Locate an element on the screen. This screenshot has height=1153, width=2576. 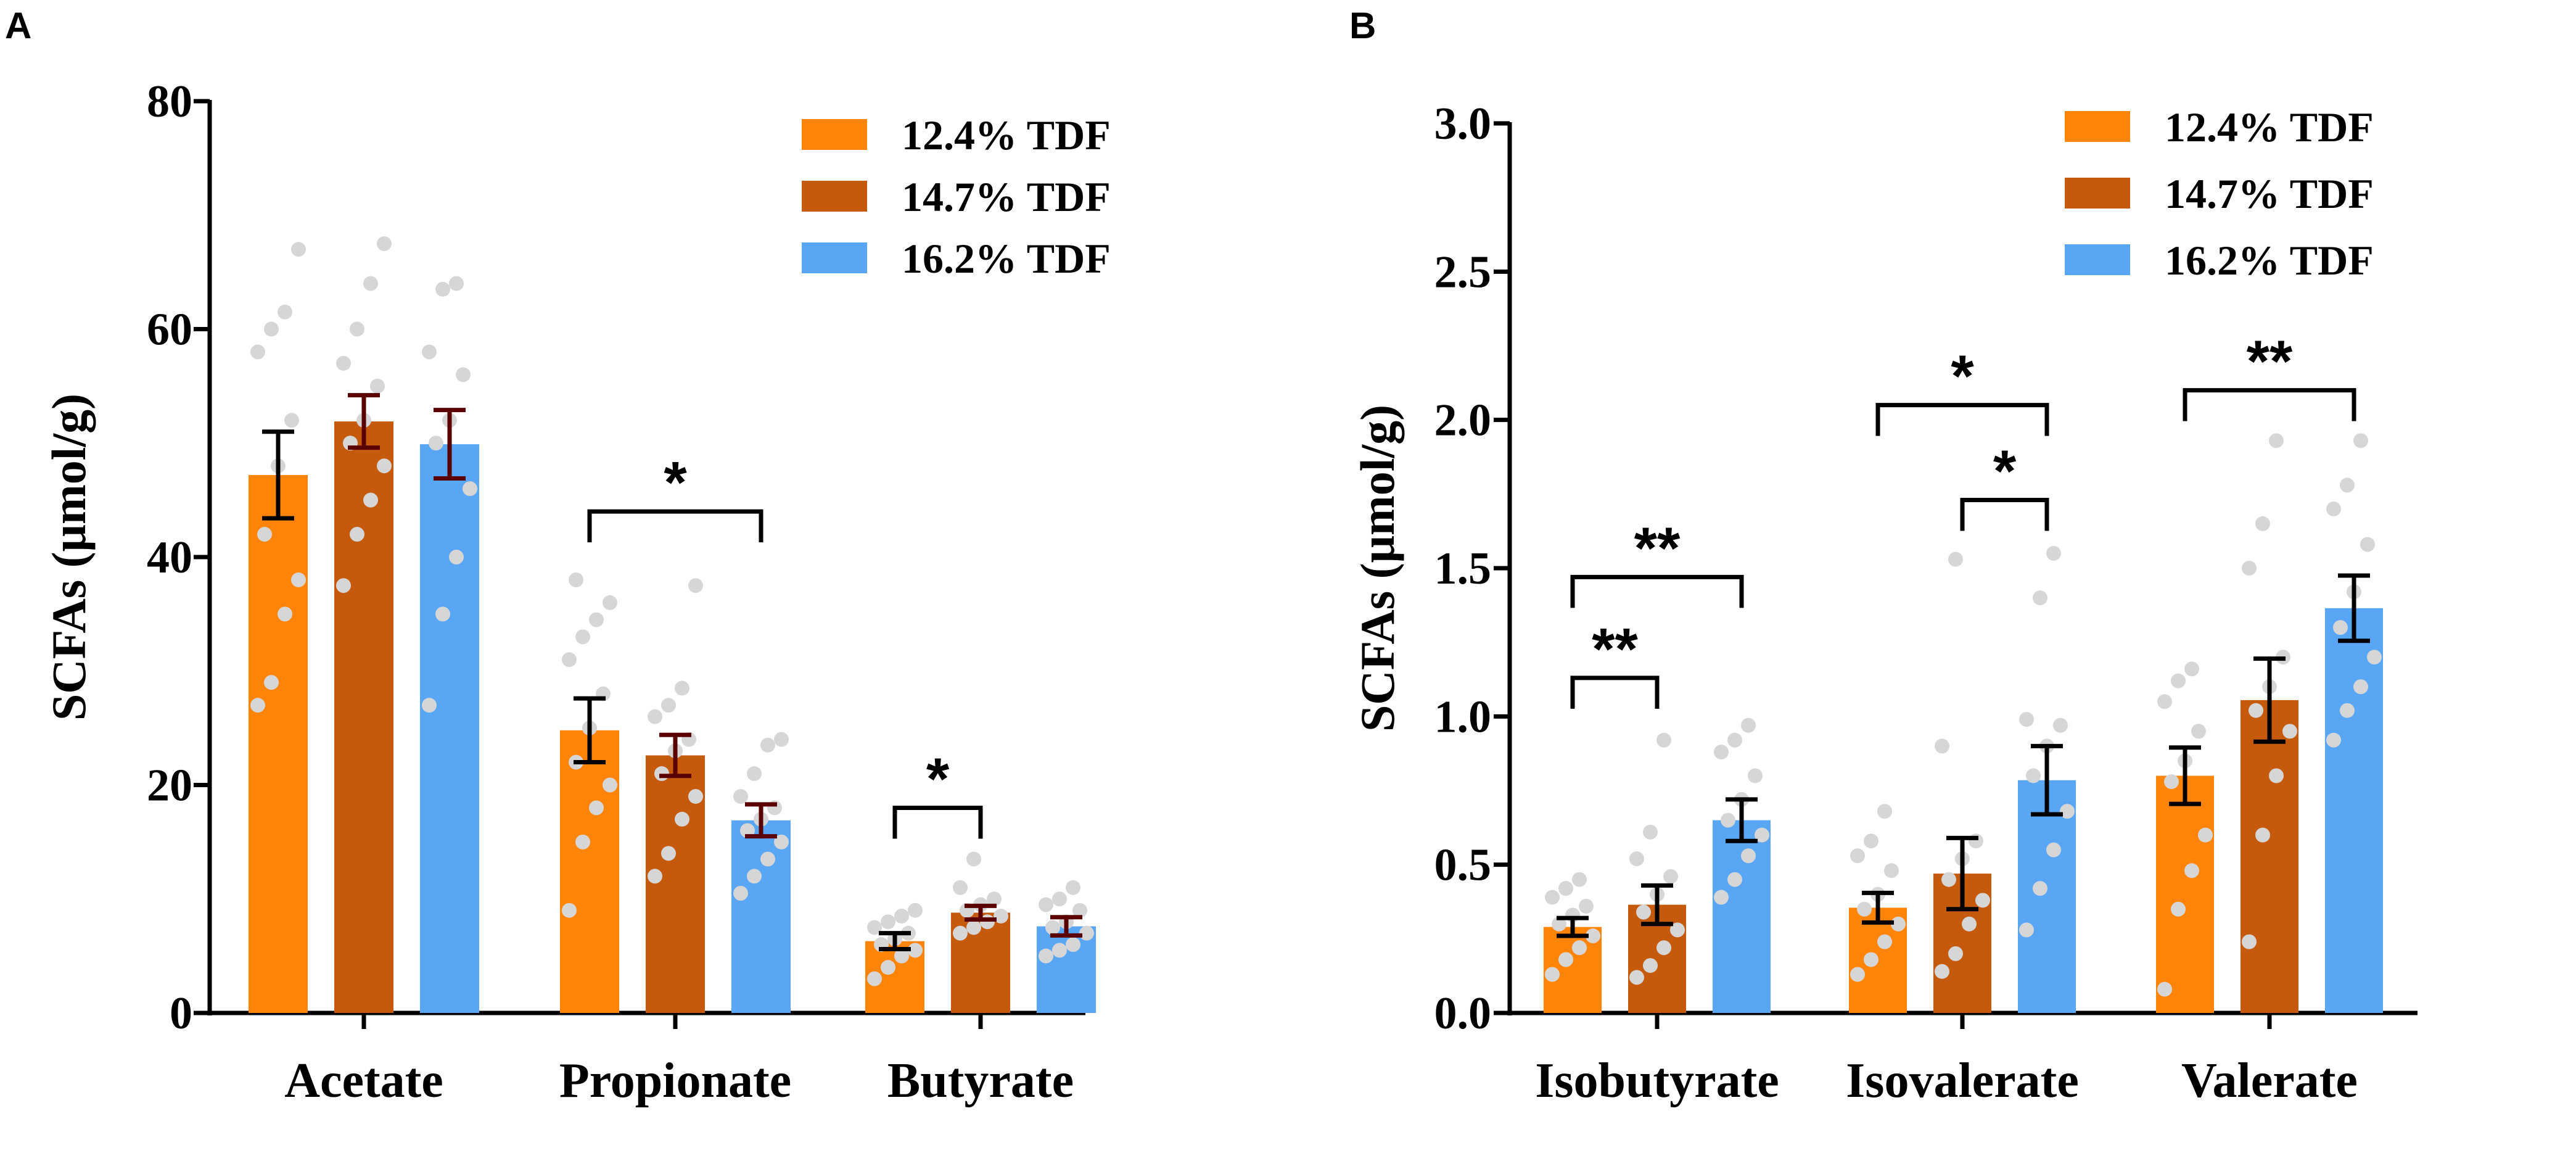
panel-a-y-tick-label: 20 is located at coordinates (169, 786).